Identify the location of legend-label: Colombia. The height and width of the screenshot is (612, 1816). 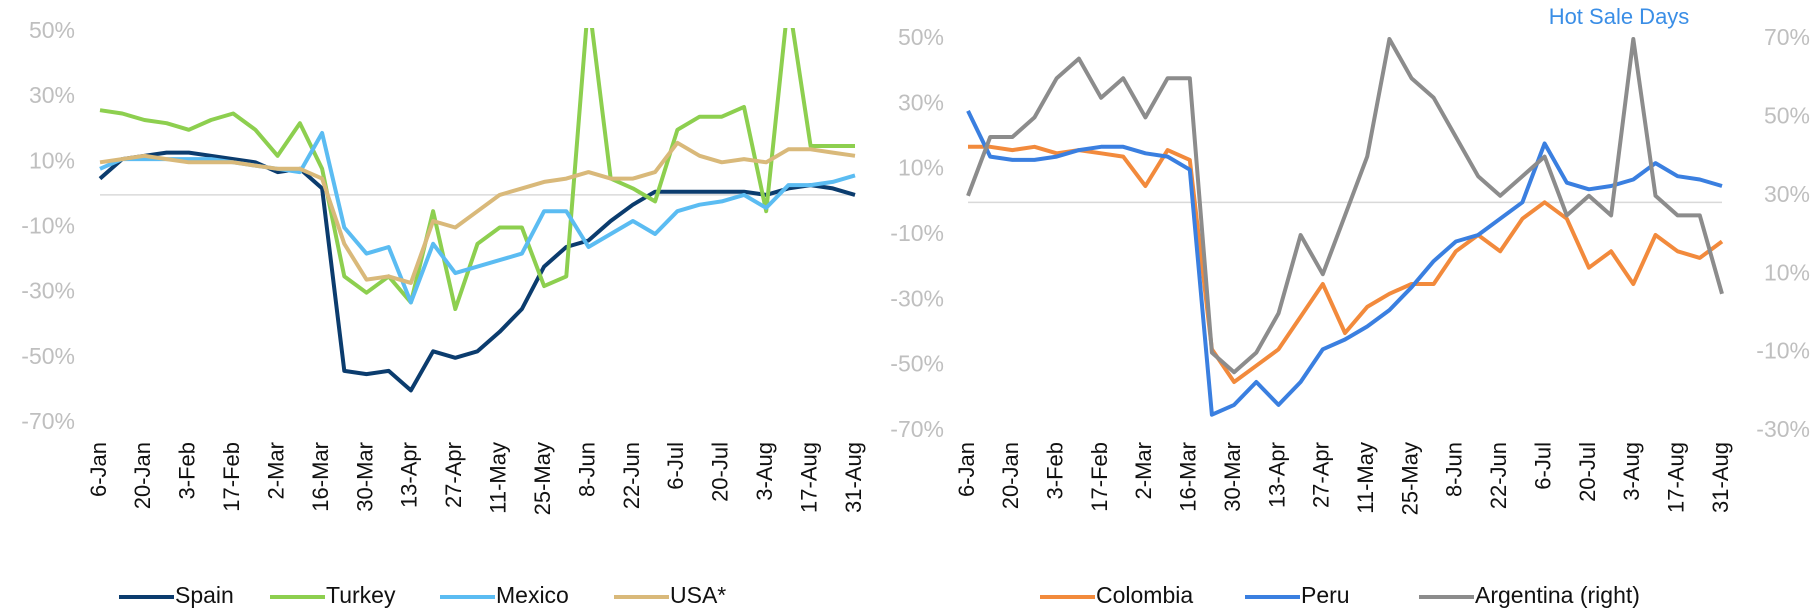
(1144, 595).